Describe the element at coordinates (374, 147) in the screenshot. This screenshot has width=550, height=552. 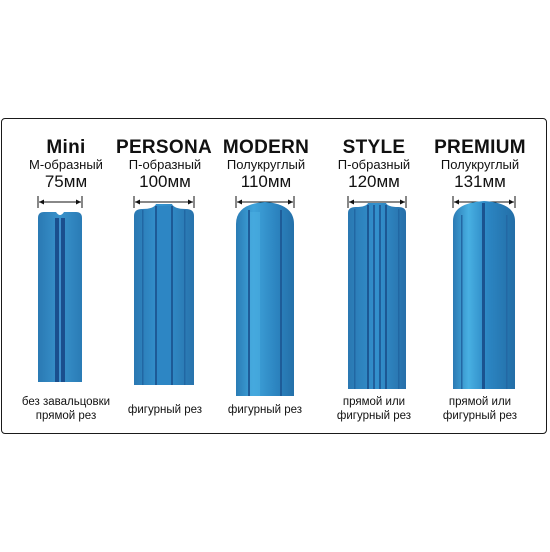
I see `product-title-style: STYLE` at that location.